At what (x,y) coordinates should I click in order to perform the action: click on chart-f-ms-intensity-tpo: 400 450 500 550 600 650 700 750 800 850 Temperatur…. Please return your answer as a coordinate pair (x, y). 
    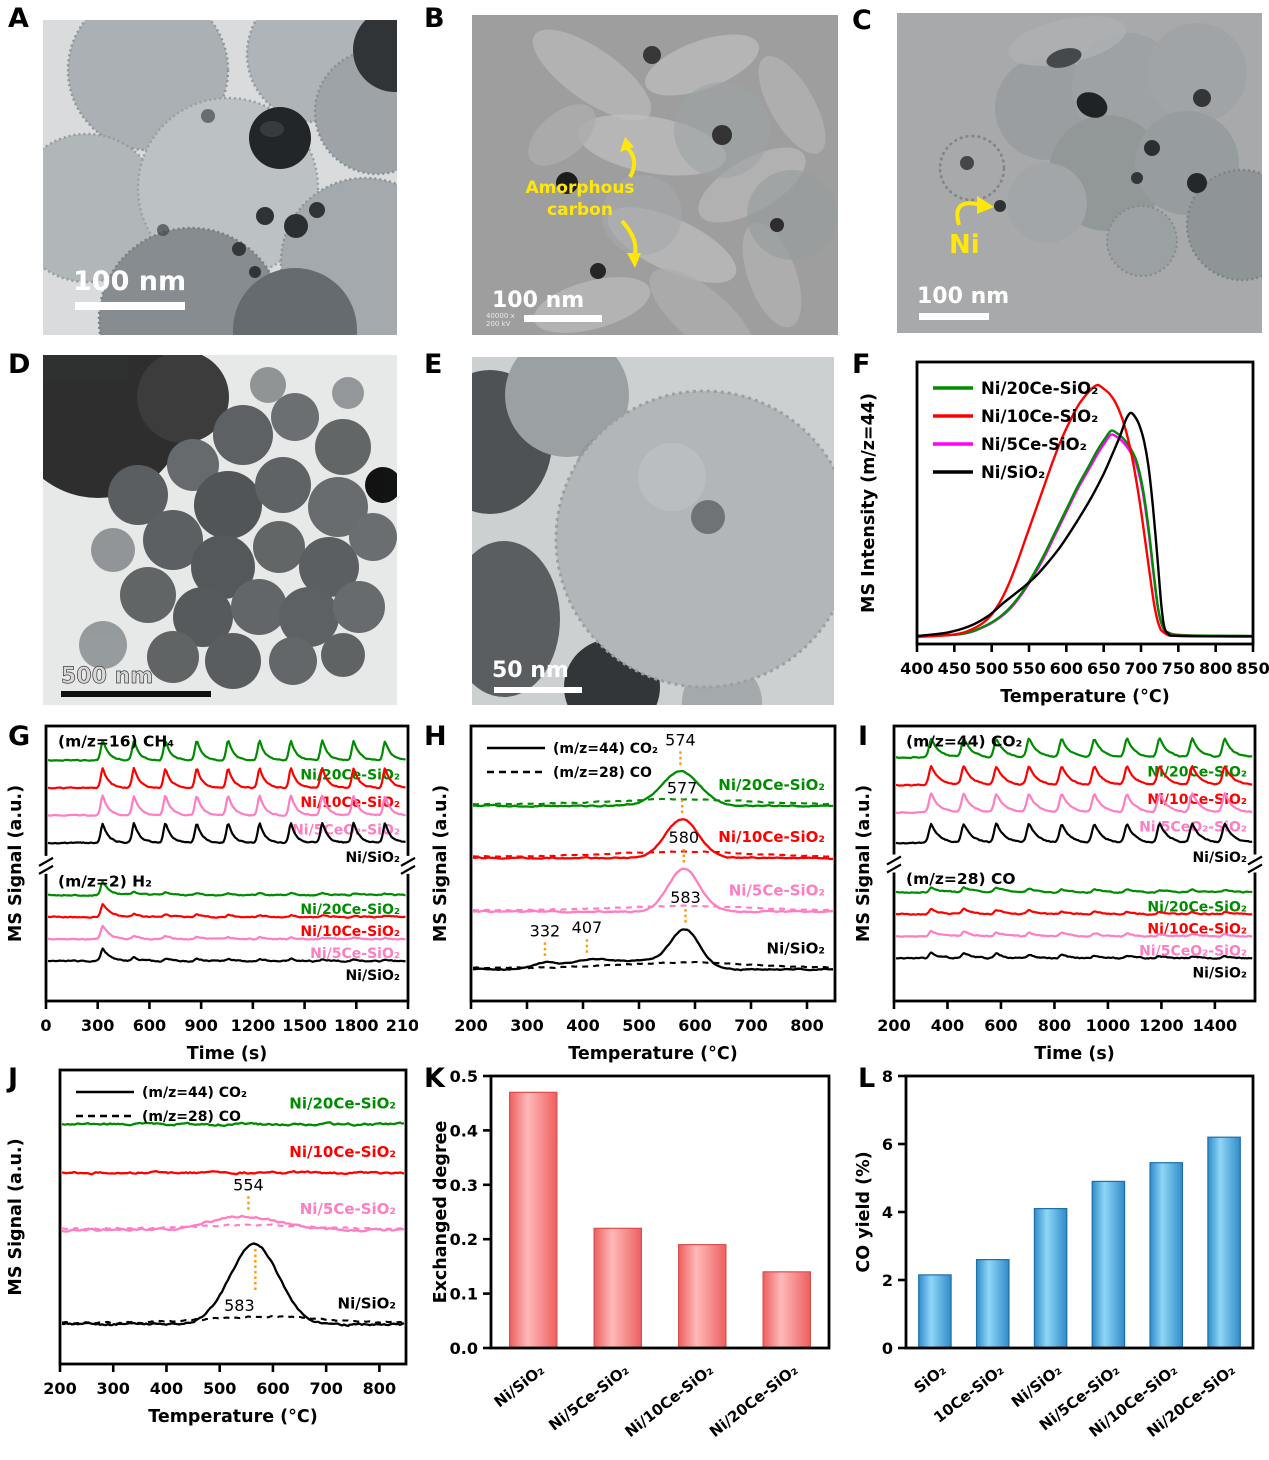
    Looking at the image, I should click on (1064, 533).